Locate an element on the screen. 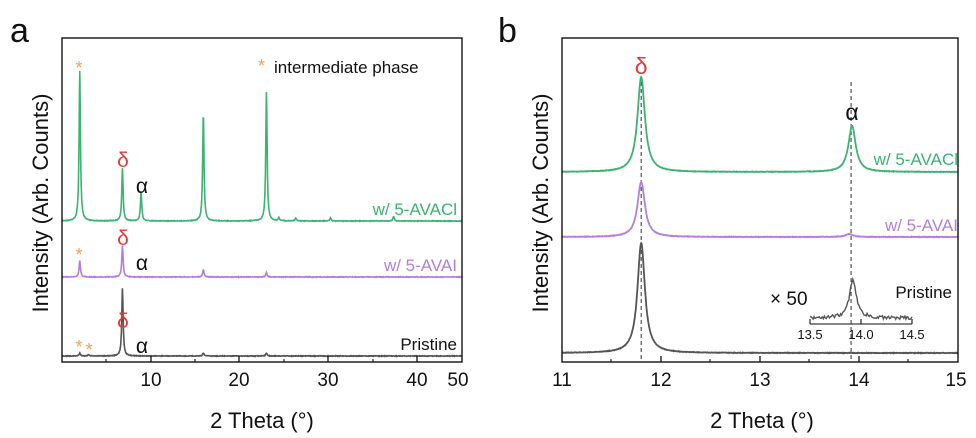 This screenshot has height=438, width=976. panel-a-note-text: intermediate phase is located at coordinates (346, 67).